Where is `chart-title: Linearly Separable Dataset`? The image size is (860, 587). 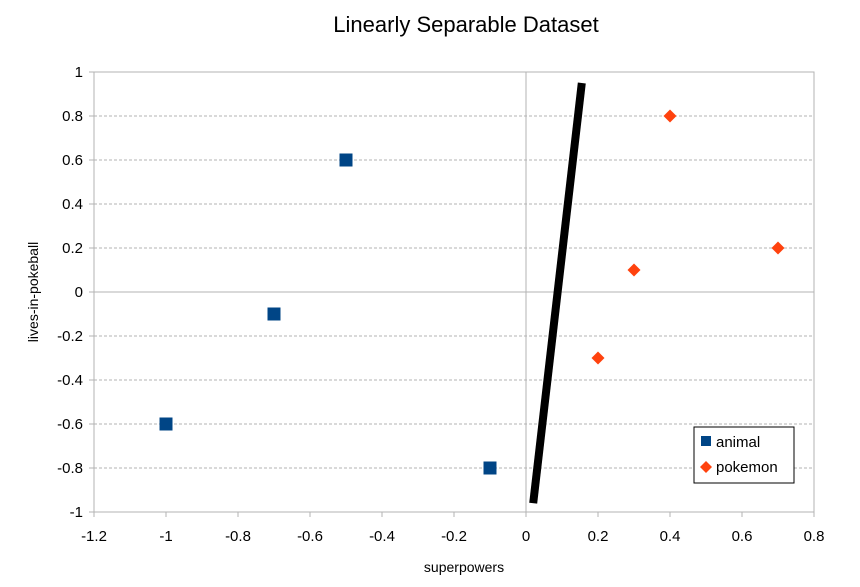
chart-title: Linearly Separable Dataset is located at coordinates (465, 24).